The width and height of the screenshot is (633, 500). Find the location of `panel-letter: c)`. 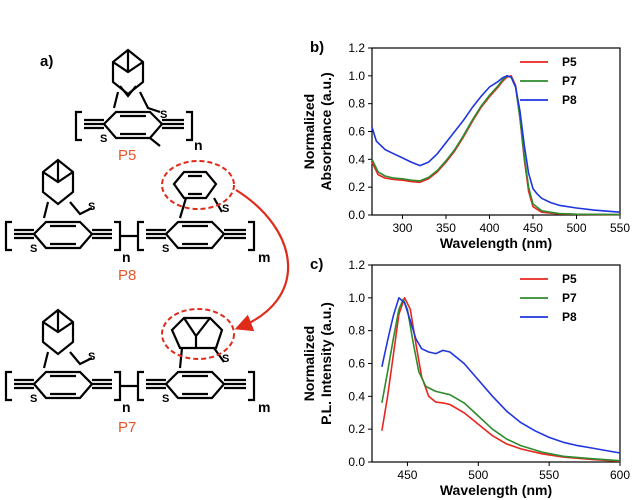

panel-letter: c) is located at coordinates (316, 264).